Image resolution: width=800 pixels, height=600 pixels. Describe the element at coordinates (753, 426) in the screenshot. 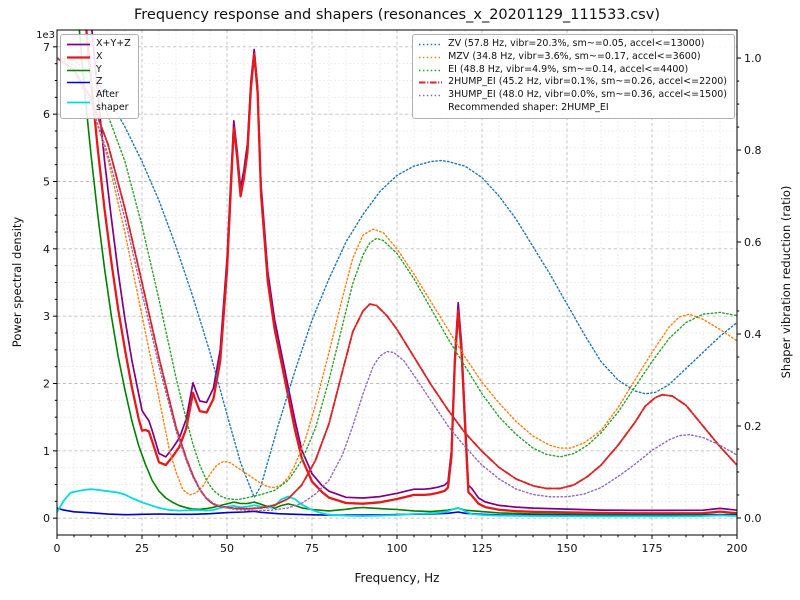

I see `y-tick-label-right: 0.2` at that location.